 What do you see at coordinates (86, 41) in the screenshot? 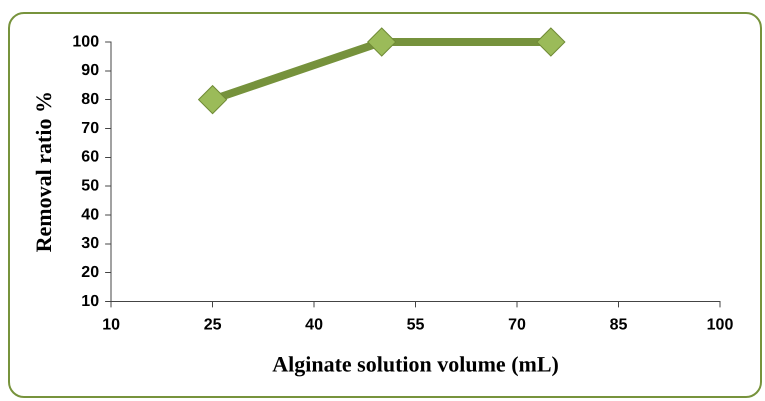
I see `y-tick-label: 100` at bounding box center [86, 41].